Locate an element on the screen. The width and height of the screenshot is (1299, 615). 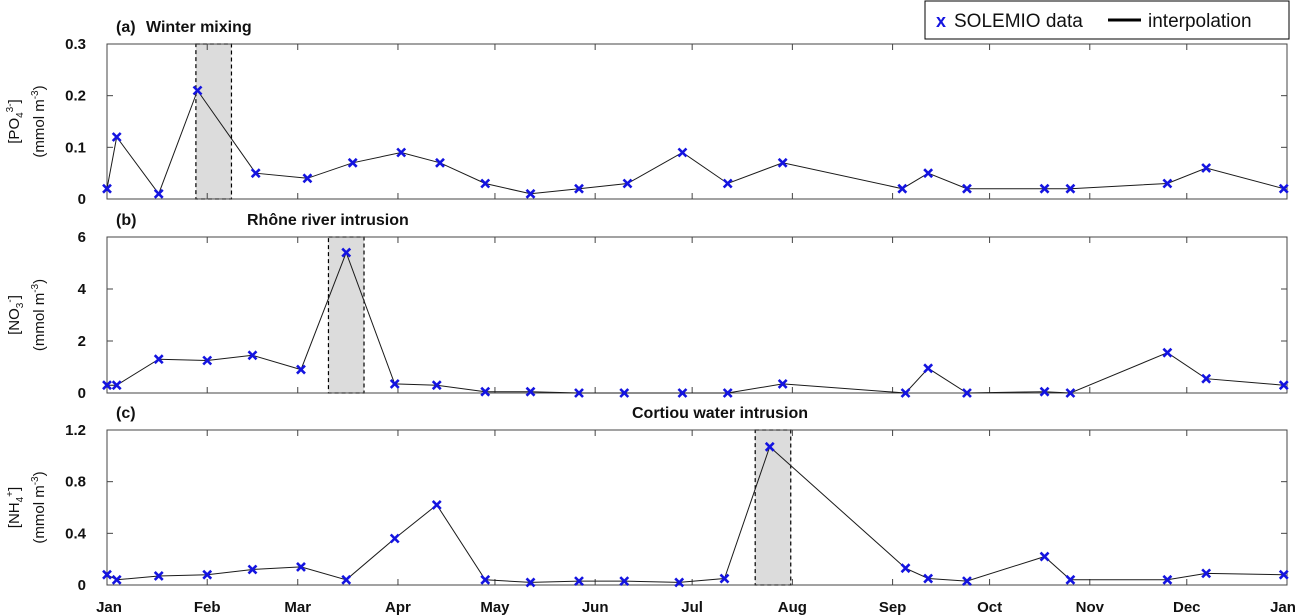
y-tick-label: 0.3 is located at coordinates (75, 44).